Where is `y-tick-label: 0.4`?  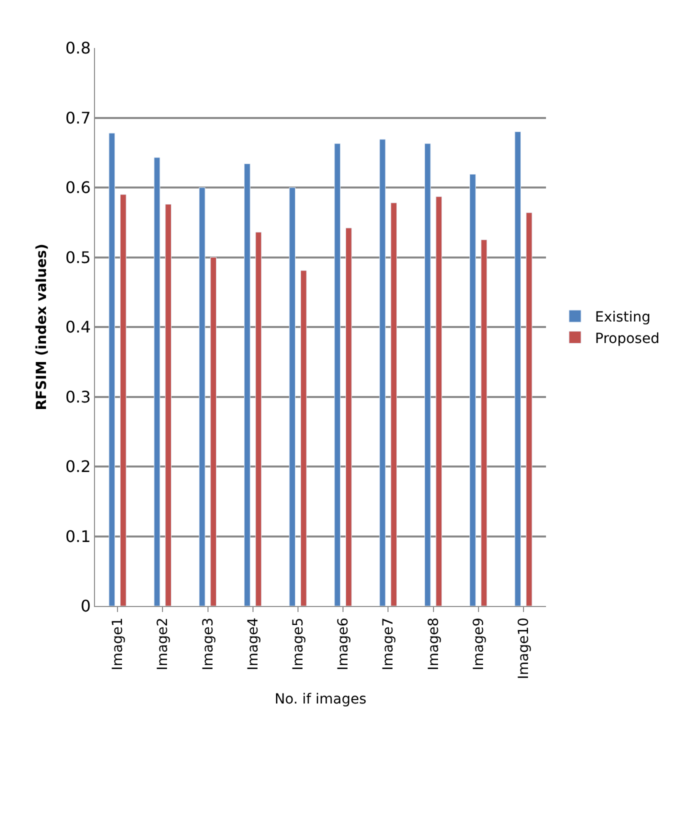
y-tick-label: 0.4 is located at coordinates (78, 327).